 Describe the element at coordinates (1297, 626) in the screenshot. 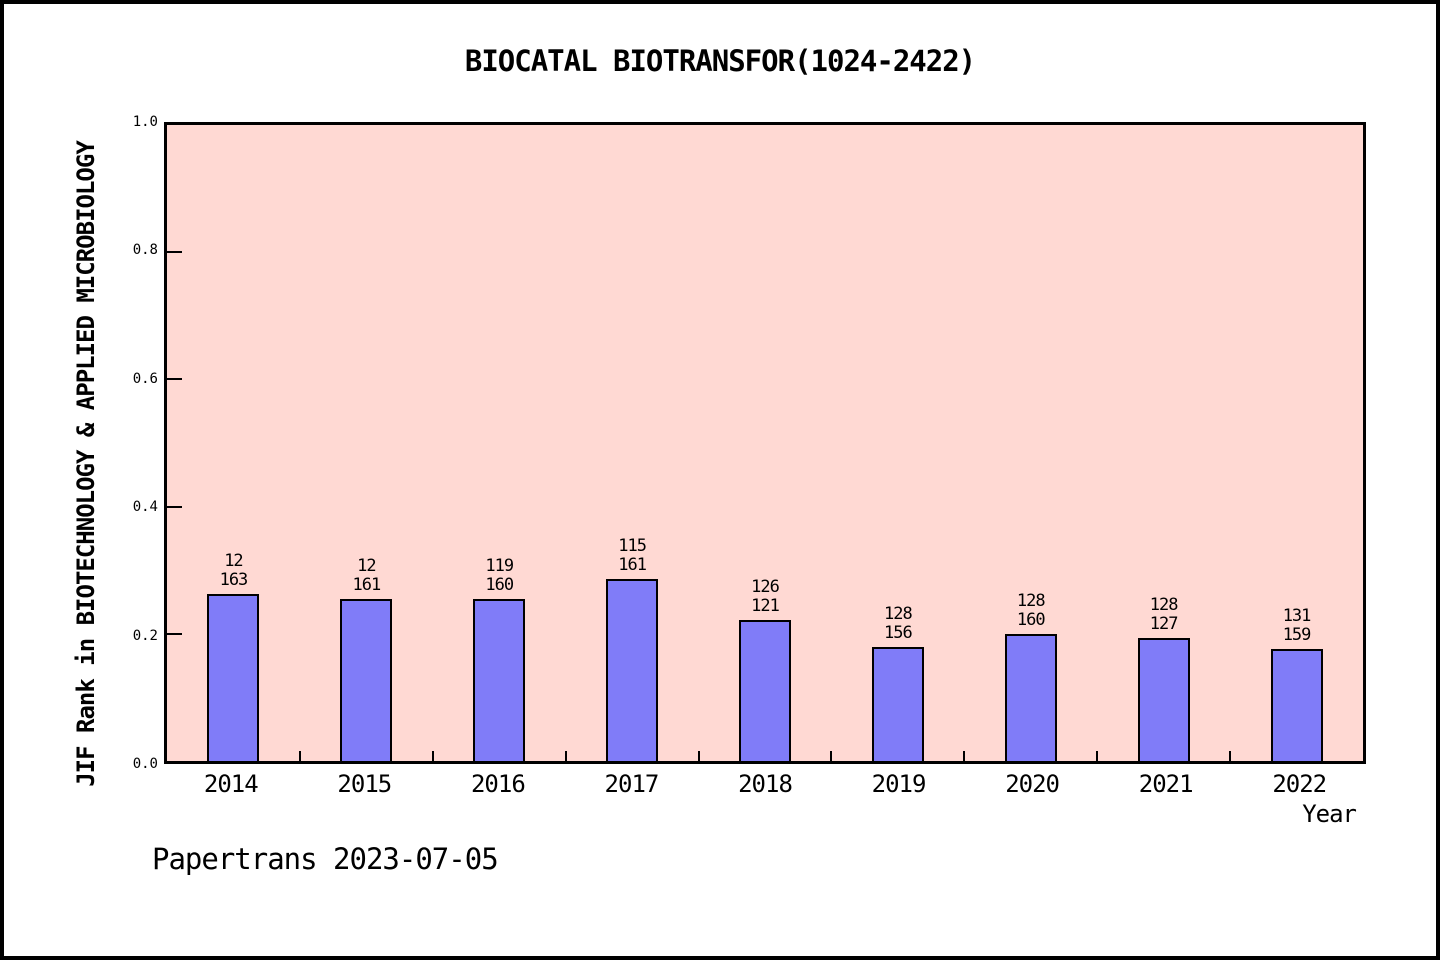

I see `bar-value-label-2022: 131 159` at that location.